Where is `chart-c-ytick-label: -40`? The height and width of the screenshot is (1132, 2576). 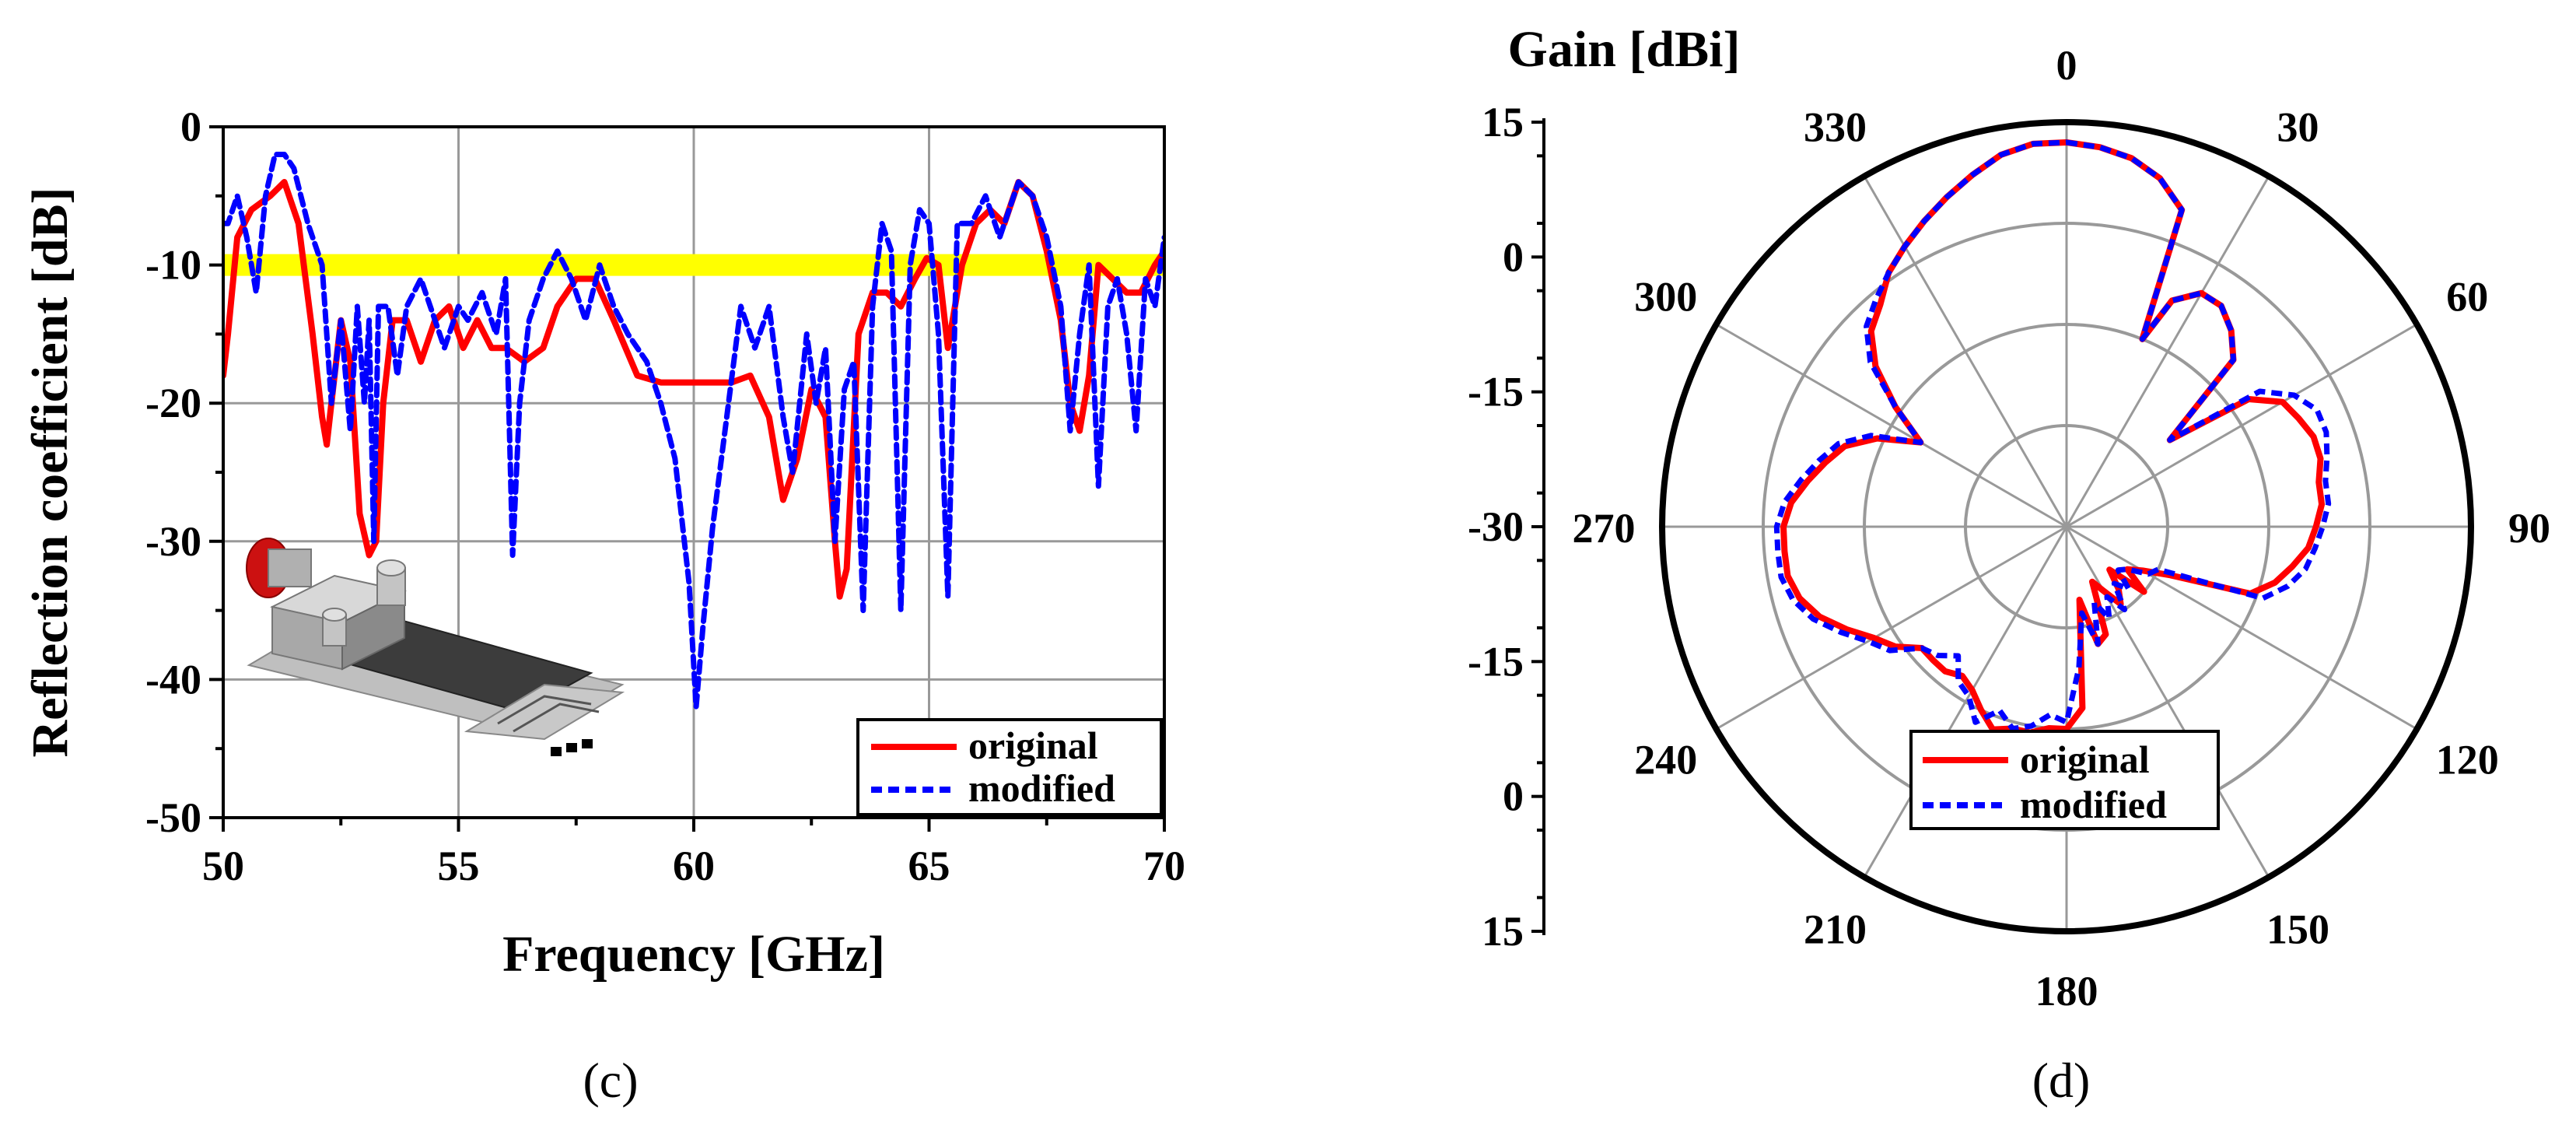
chart-c-ytick-label: -40 is located at coordinates (173, 679).